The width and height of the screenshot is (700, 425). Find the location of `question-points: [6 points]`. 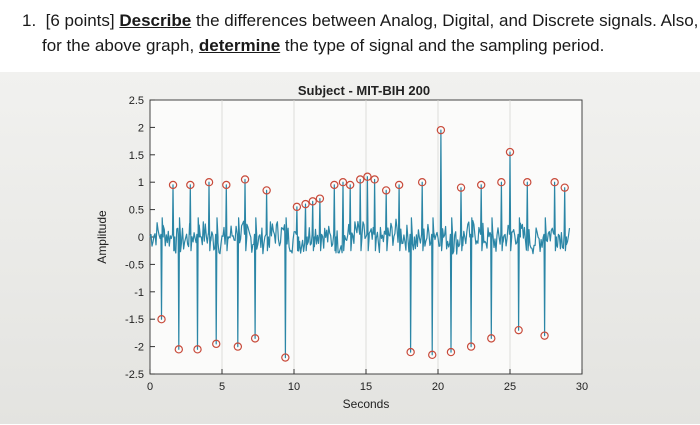

question-points: [6 points] is located at coordinates (80, 20).